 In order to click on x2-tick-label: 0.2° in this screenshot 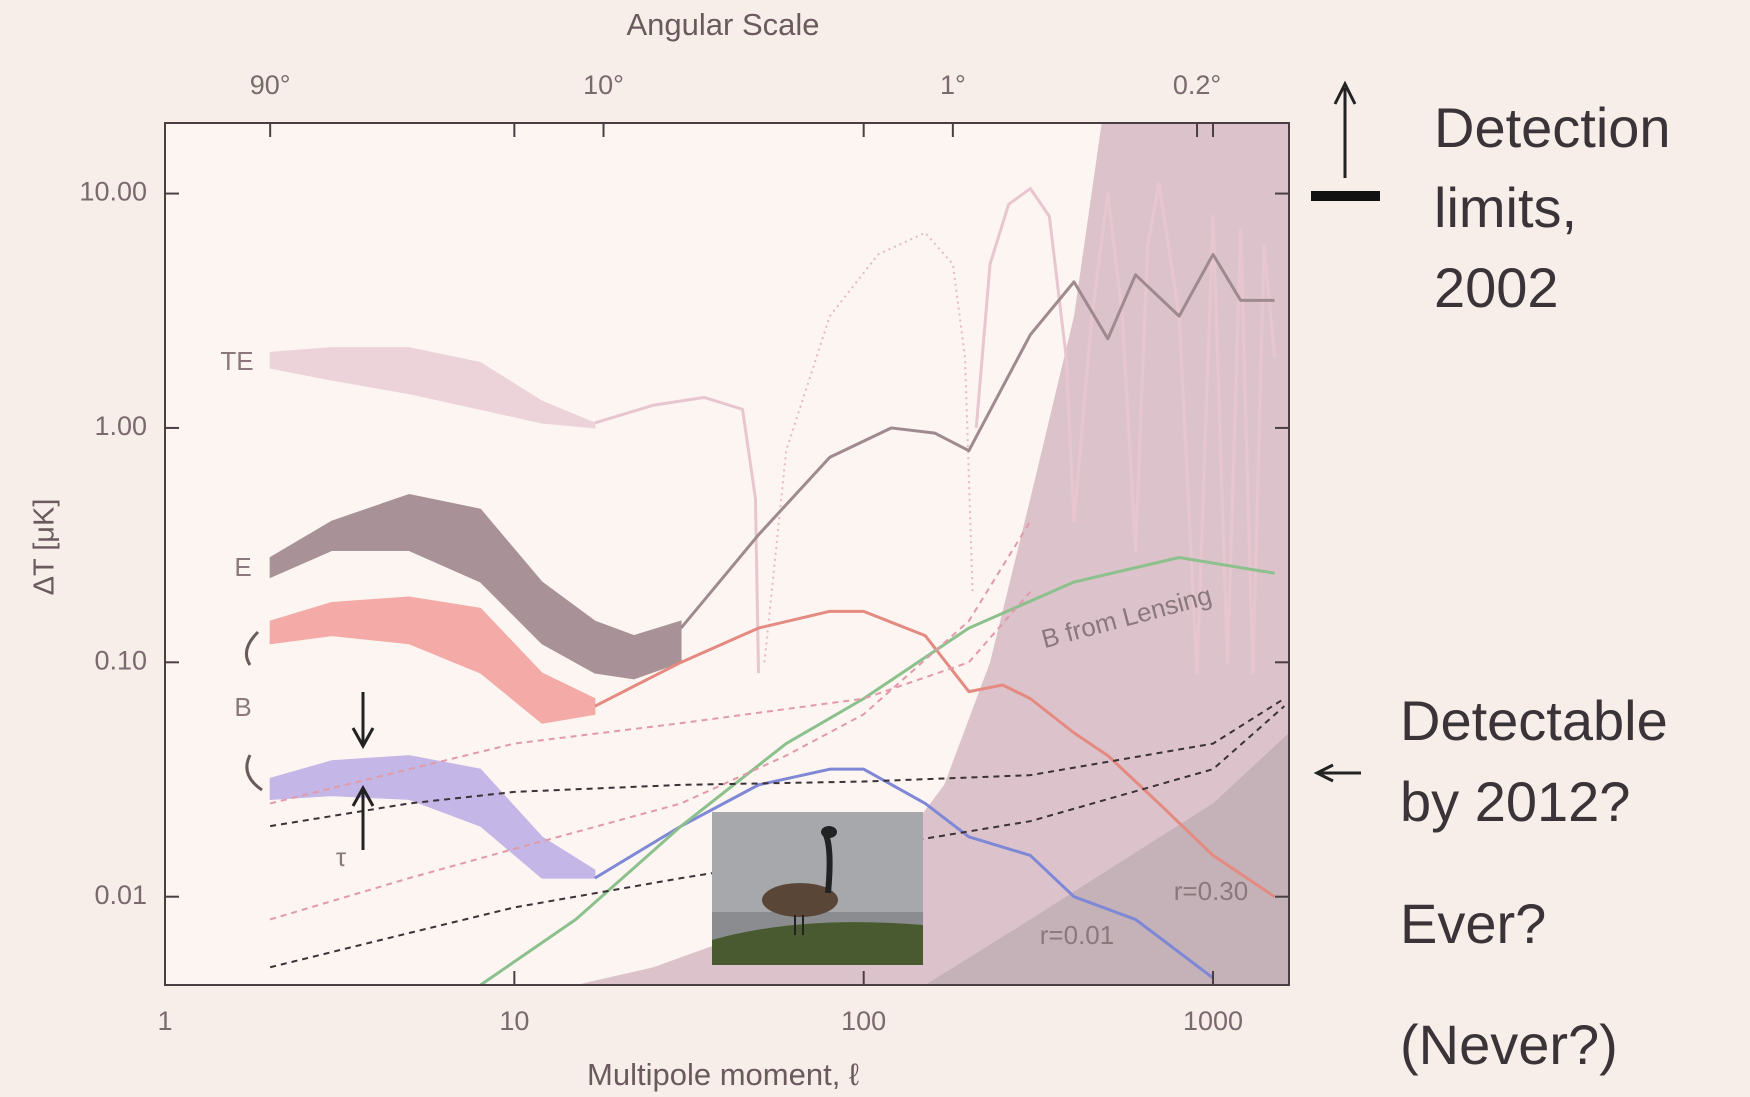, I will do `click(1197, 85)`.